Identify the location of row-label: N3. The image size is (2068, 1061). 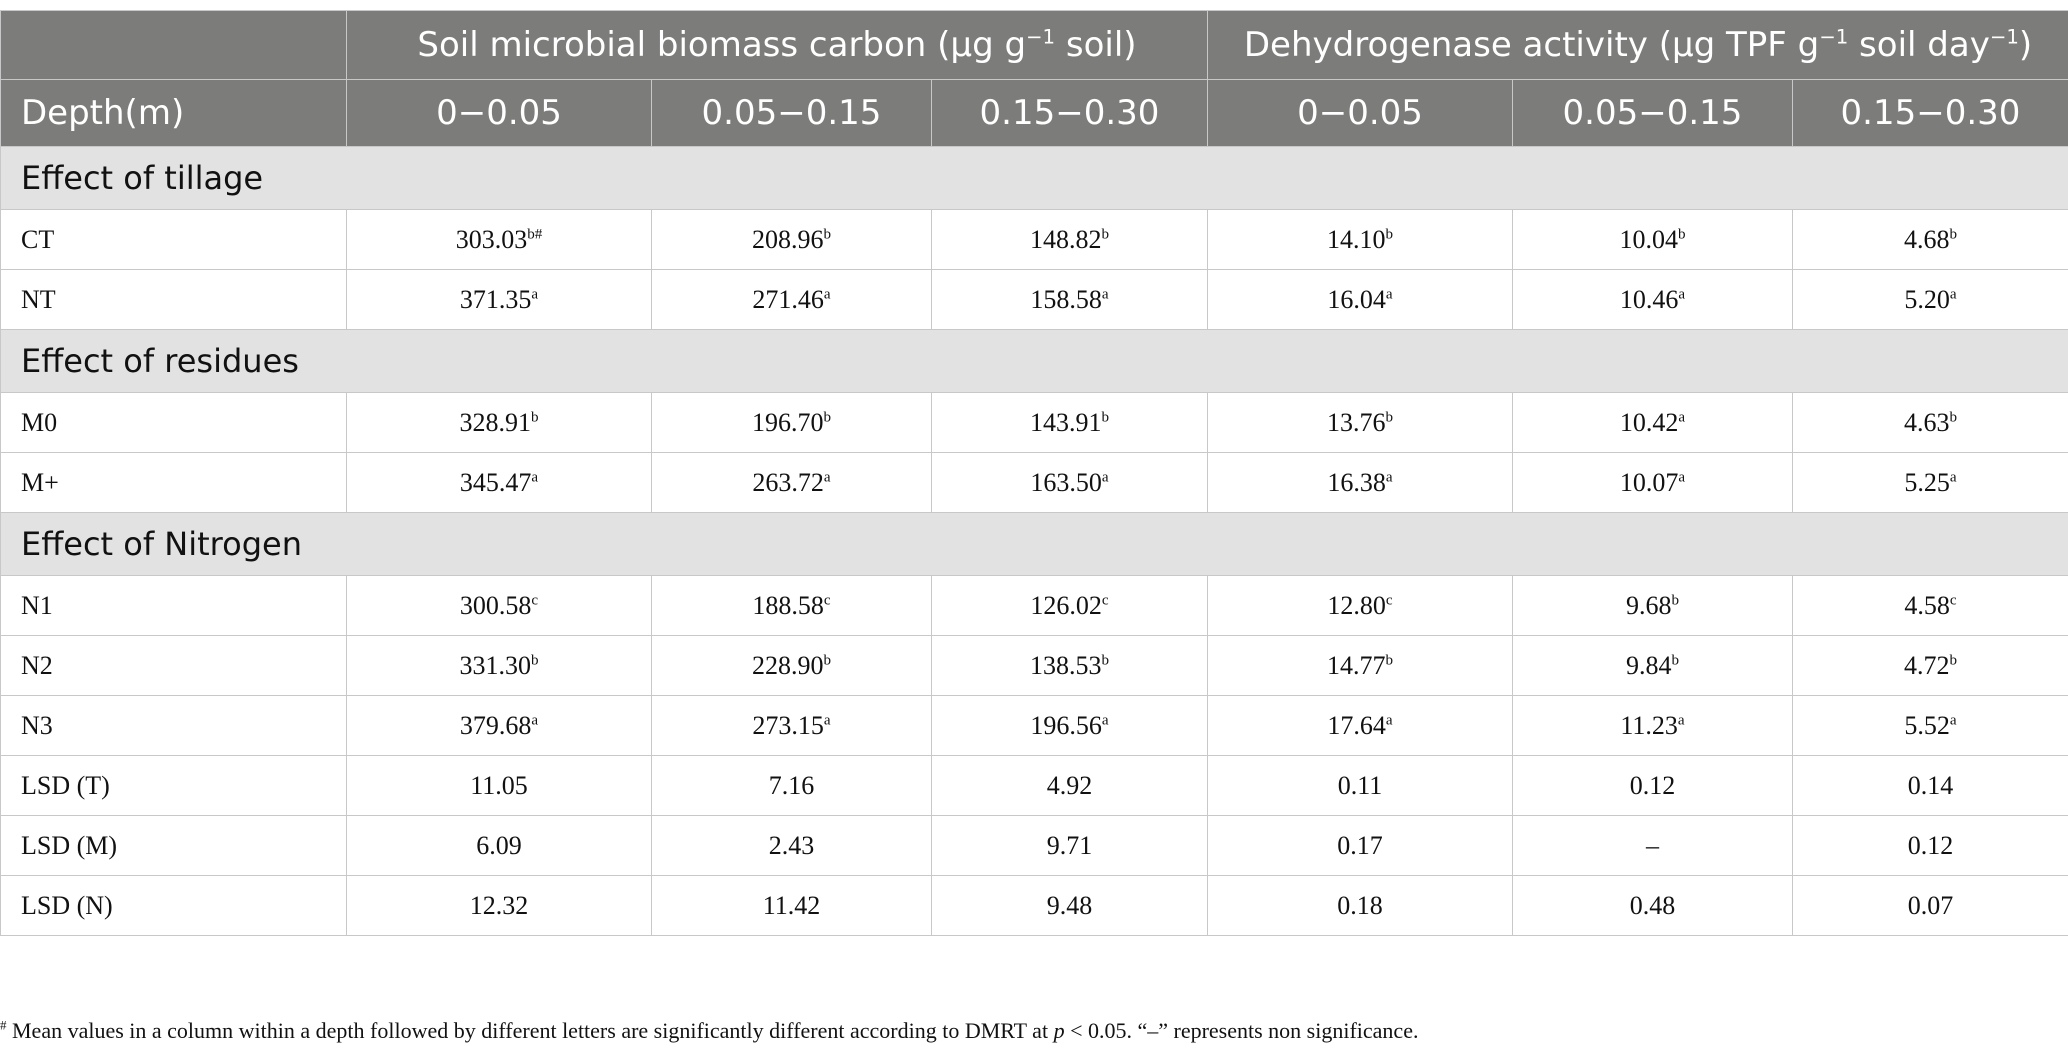
(173, 725).